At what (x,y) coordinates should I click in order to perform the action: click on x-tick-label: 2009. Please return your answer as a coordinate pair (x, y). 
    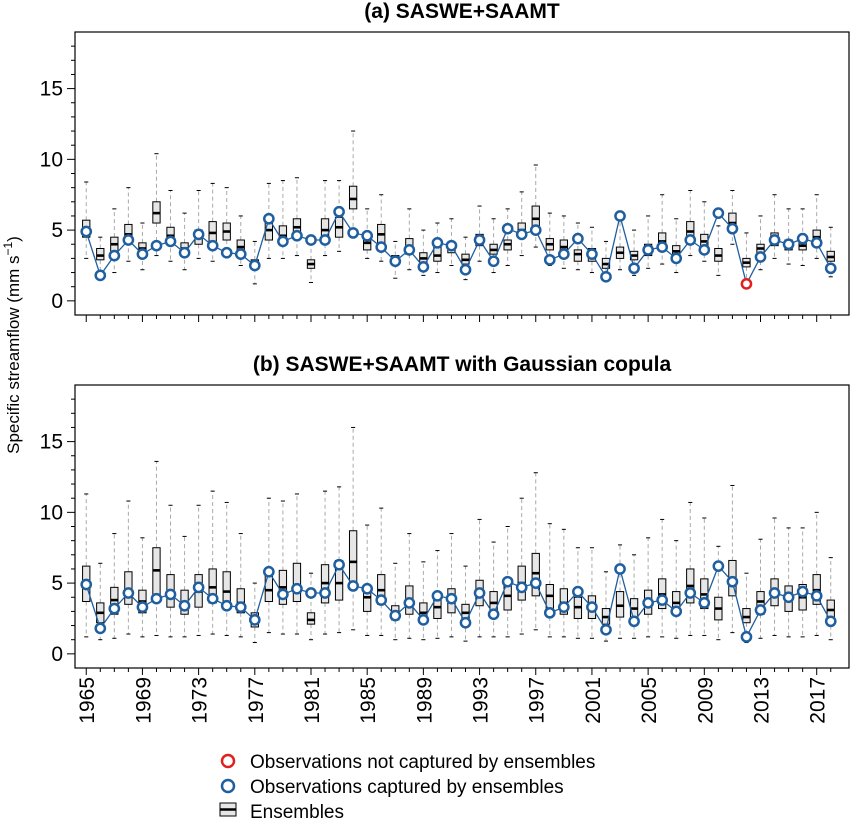
    Looking at the image, I should click on (705, 700).